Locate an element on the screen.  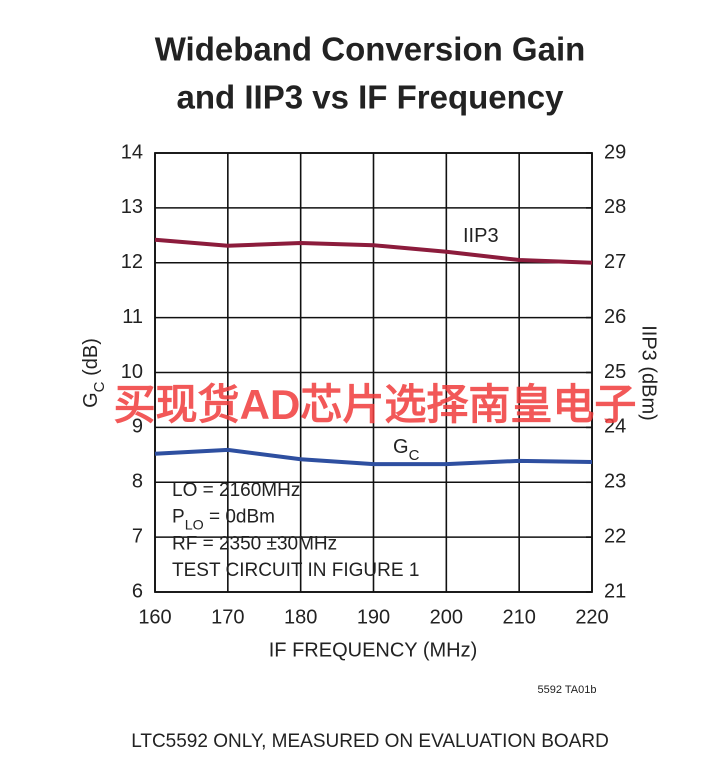
x-tick-label: 170 is located at coordinates (227, 617).